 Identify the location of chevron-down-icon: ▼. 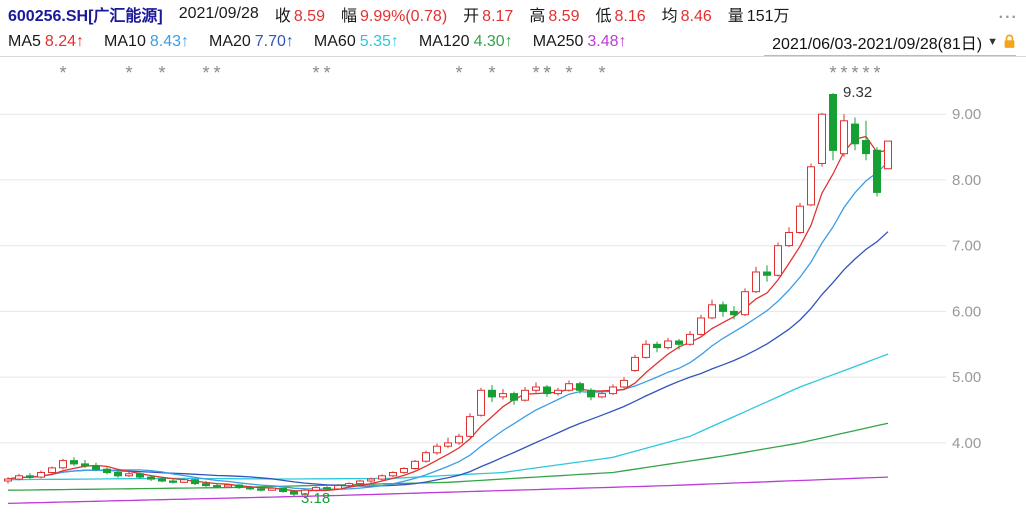
(992, 41).